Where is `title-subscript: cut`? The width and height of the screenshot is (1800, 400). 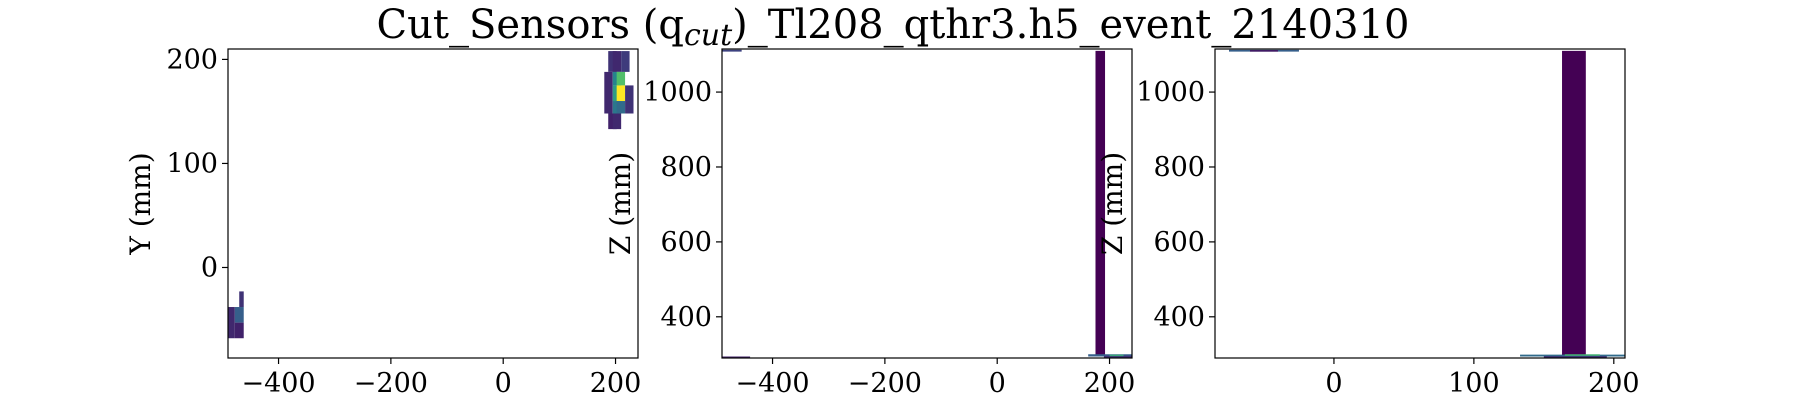 title-subscript: cut is located at coordinates (708, 35).